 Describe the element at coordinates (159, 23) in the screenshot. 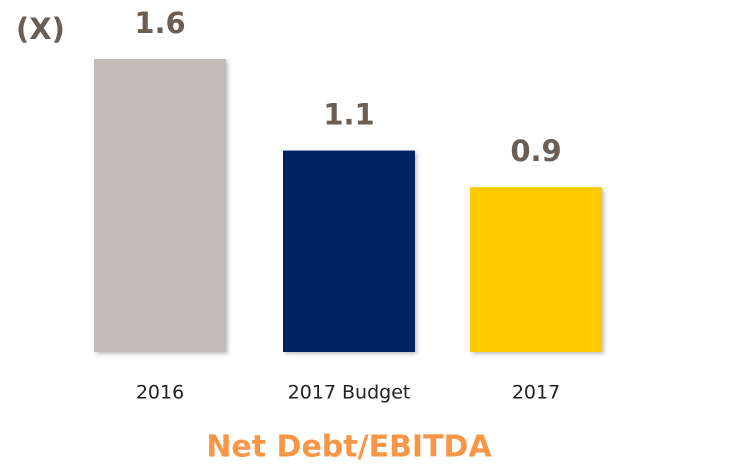

I see `value-label: 1.6` at that location.